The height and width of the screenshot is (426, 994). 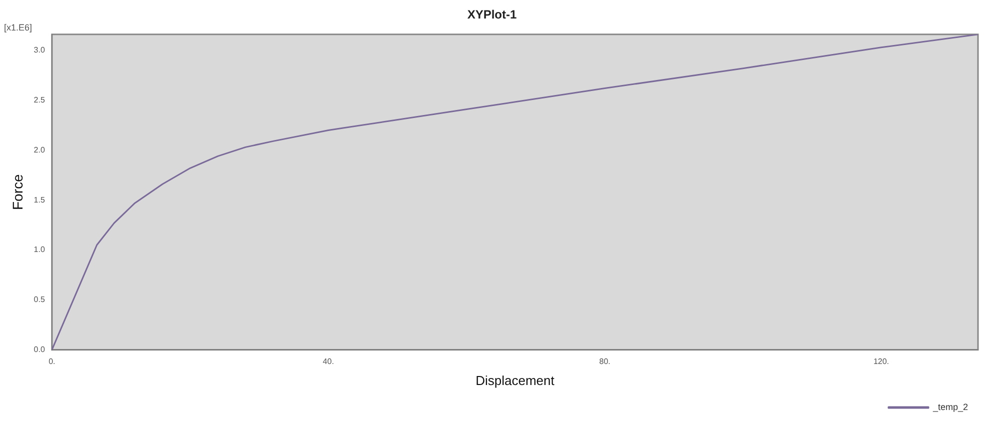 I want to click on y-tick-label: 2.0, so click(x=40, y=149).